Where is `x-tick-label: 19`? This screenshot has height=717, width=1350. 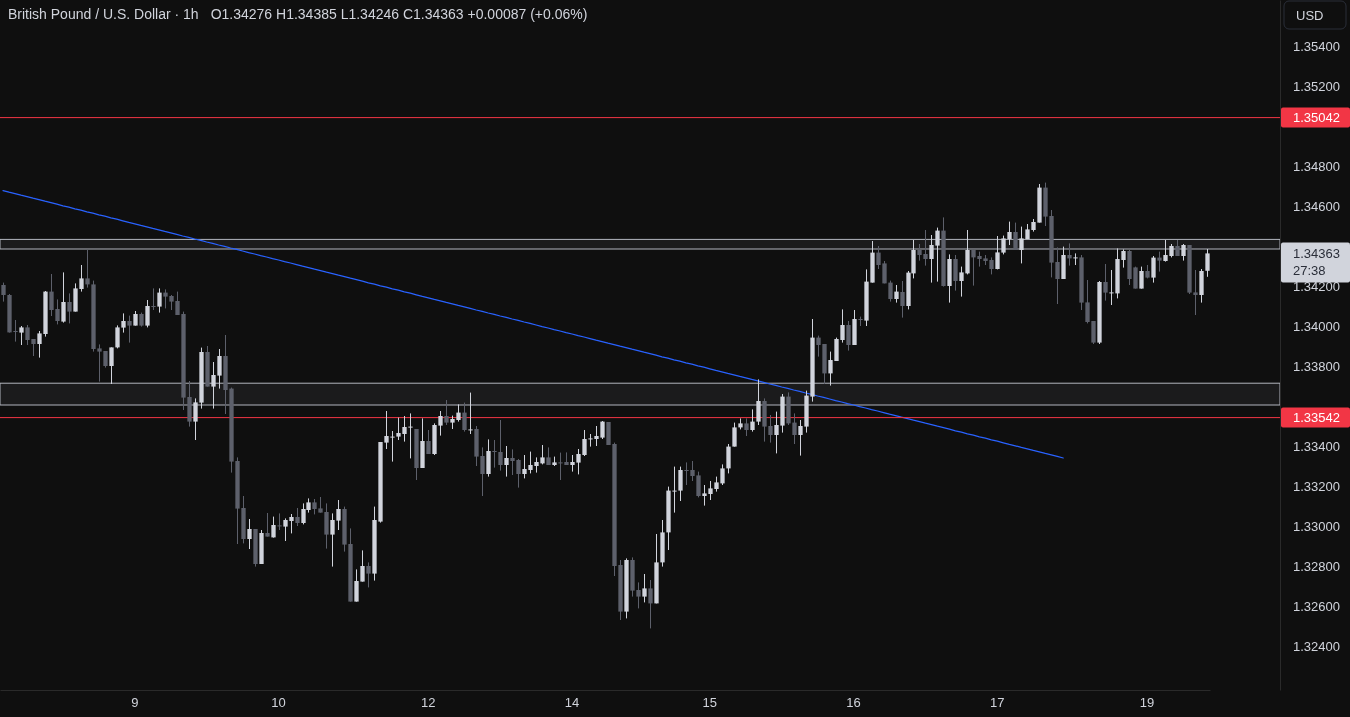 x-tick-label: 19 is located at coordinates (1147, 703).